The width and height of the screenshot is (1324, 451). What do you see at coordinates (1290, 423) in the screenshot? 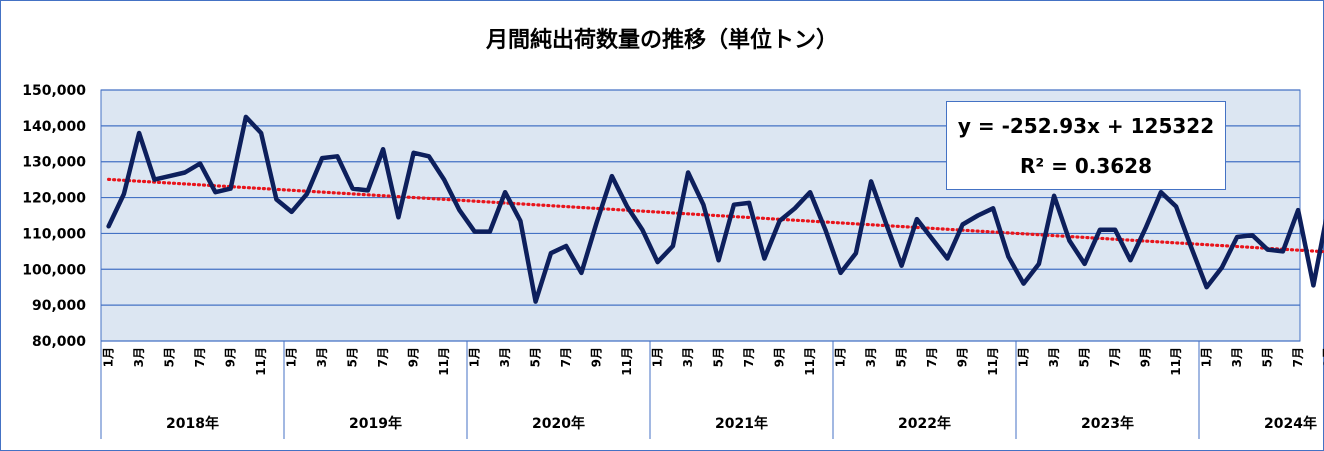
I see `year-label: 2024年` at bounding box center [1290, 423].